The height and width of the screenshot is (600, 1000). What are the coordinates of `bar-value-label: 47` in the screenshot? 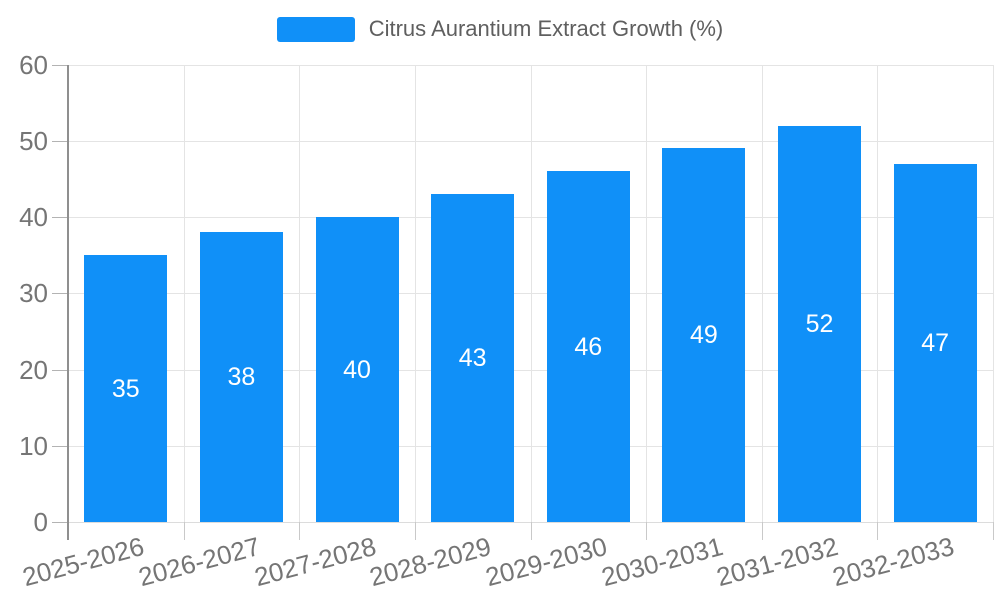 It's located at (935, 342).